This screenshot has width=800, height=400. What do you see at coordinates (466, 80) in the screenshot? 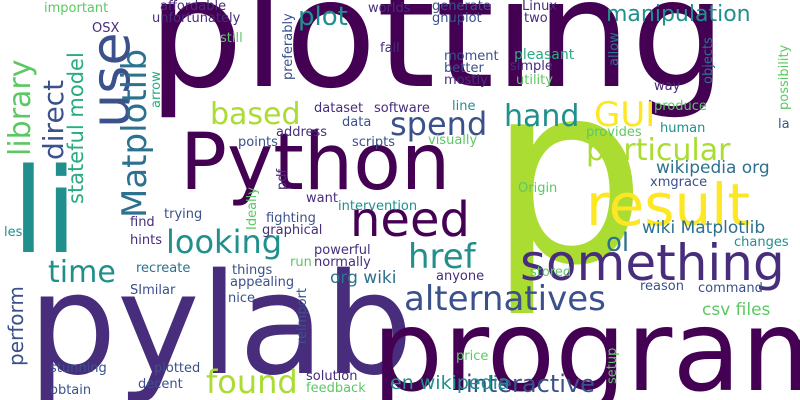
I see `word-mostly: mostly` at bounding box center [466, 80].